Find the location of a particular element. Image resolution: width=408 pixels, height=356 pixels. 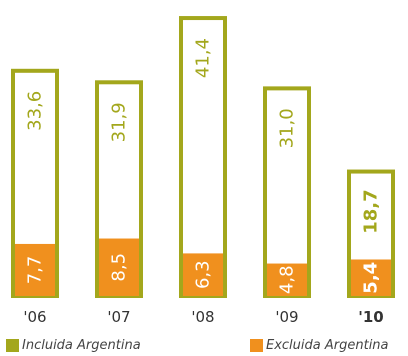

legend-item-incluida: Incluida Argentina is located at coordinates (73, 345).